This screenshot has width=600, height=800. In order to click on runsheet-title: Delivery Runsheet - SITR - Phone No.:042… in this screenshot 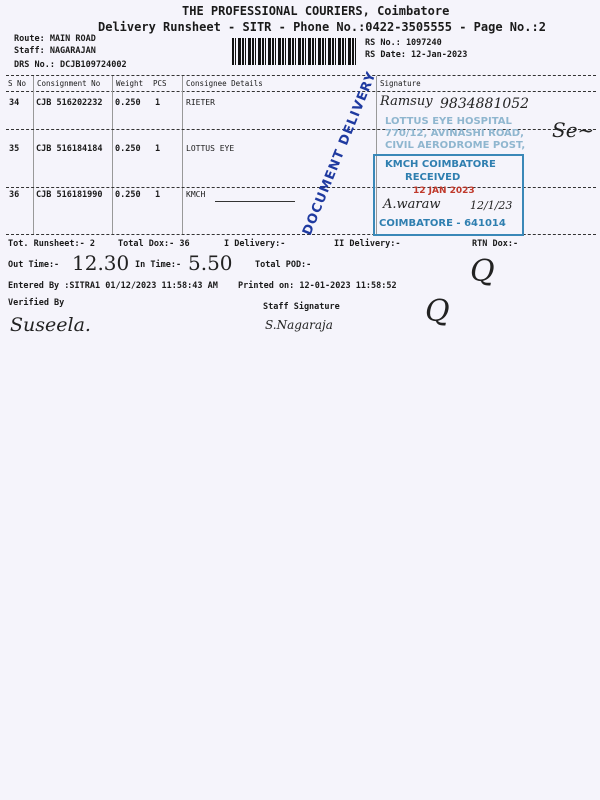, I will do `click(322, 27)`.